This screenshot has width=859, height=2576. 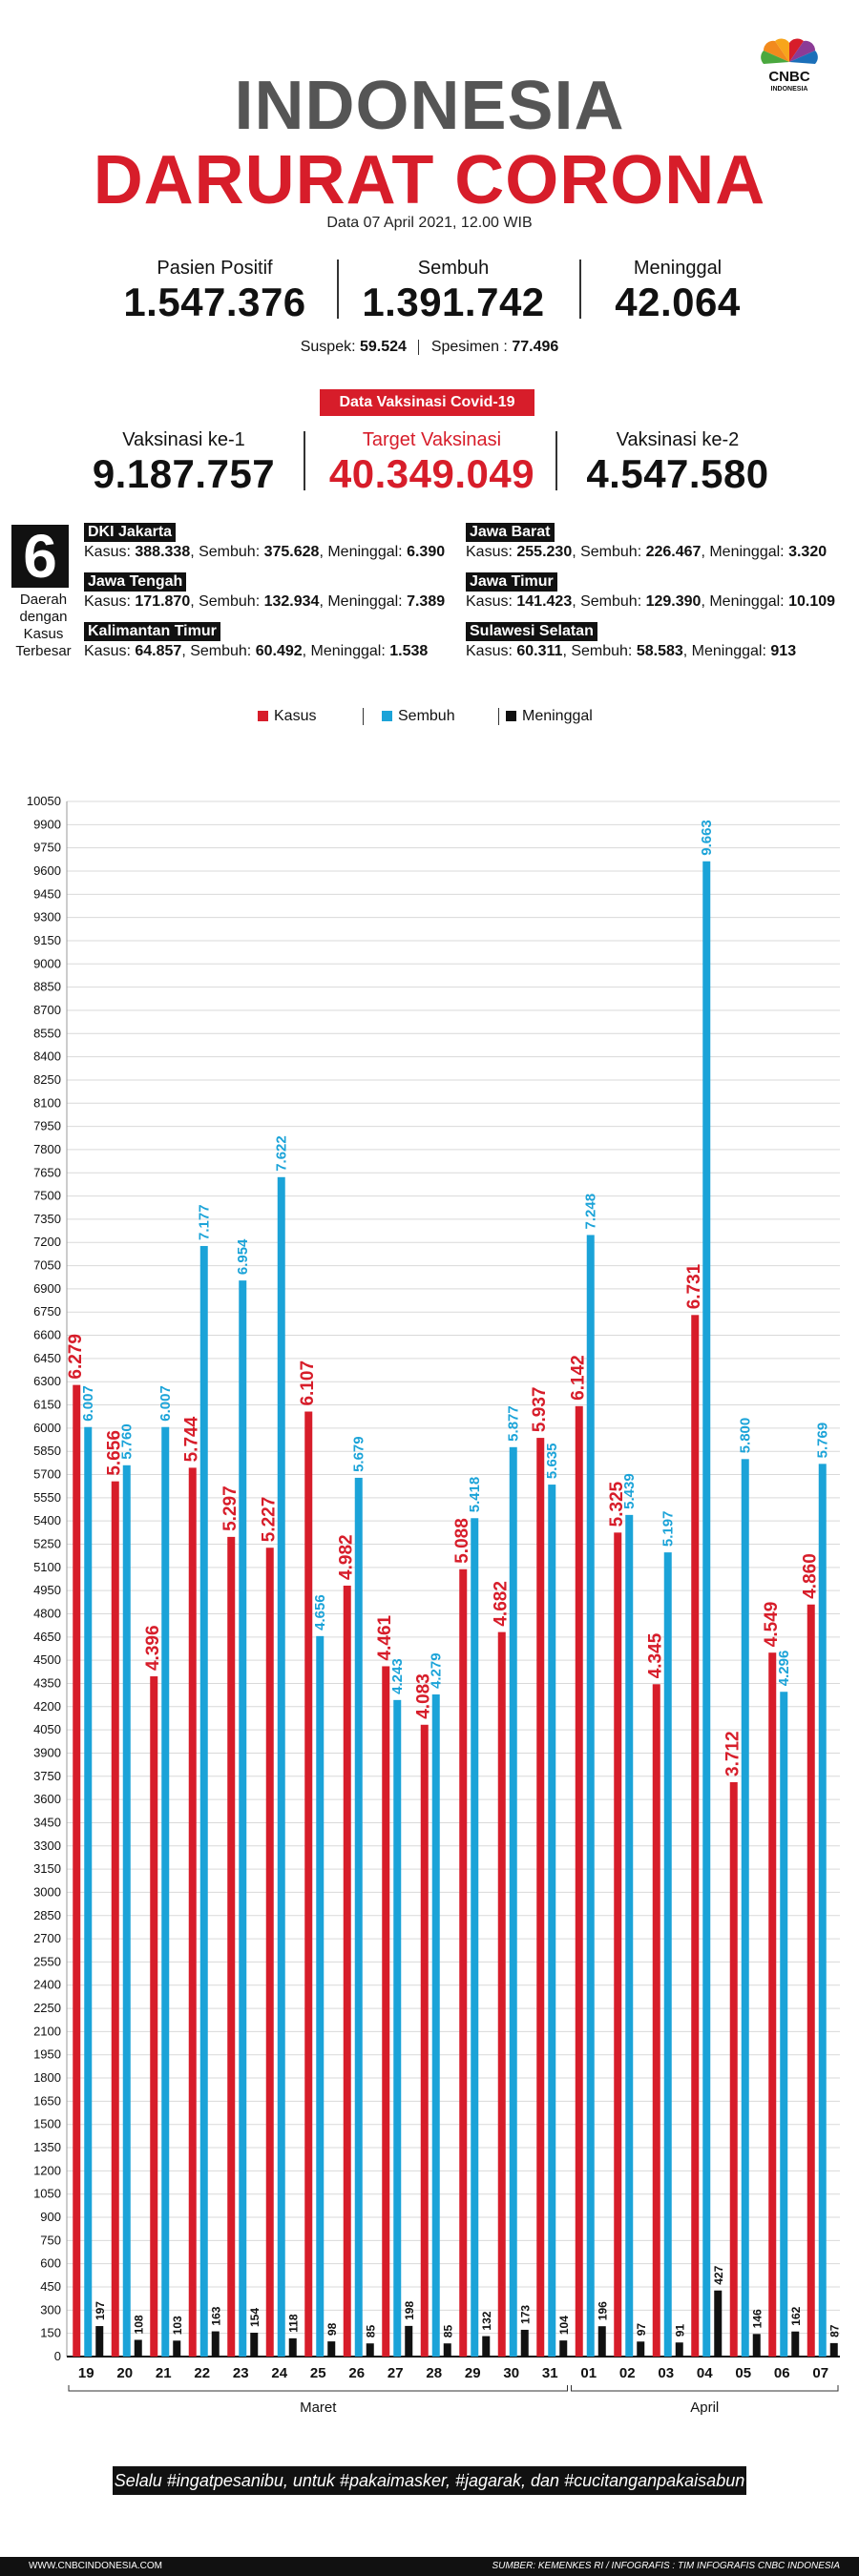 What do you see at coordinates (216, 2315) in the screenshot?
I see `data-label-meninggal: 163` at bounding box center [216, 2315].